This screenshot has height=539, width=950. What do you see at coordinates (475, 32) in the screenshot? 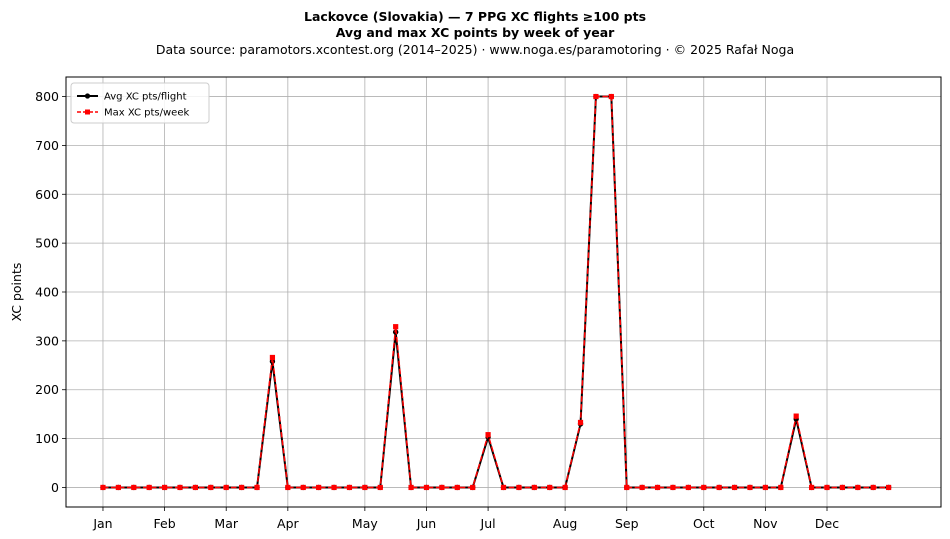
I see `chart-subtitle: Avg and max XC points by week of year` at bounding box center [475, 32].